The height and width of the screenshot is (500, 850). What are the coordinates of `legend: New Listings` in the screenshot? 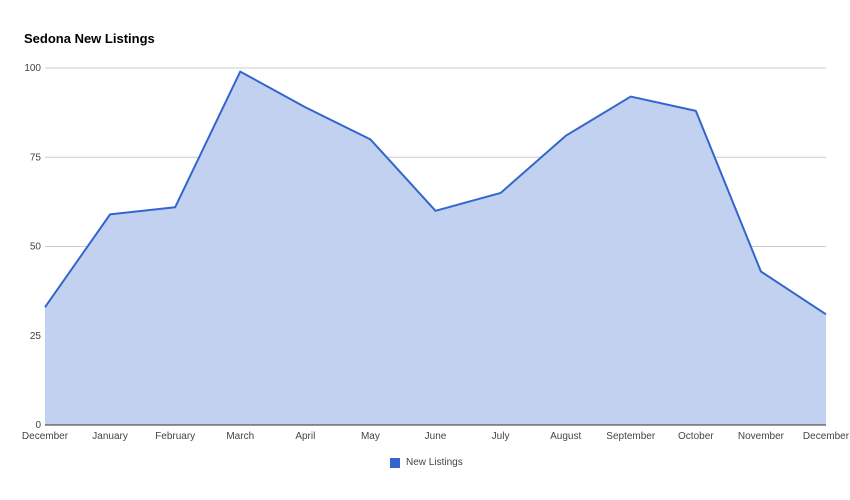 It's located at (426, 462).